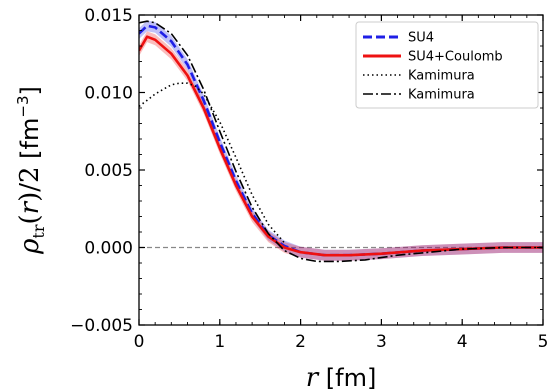  I want to click on y-tick-label: 0.015, so click(108, 16).